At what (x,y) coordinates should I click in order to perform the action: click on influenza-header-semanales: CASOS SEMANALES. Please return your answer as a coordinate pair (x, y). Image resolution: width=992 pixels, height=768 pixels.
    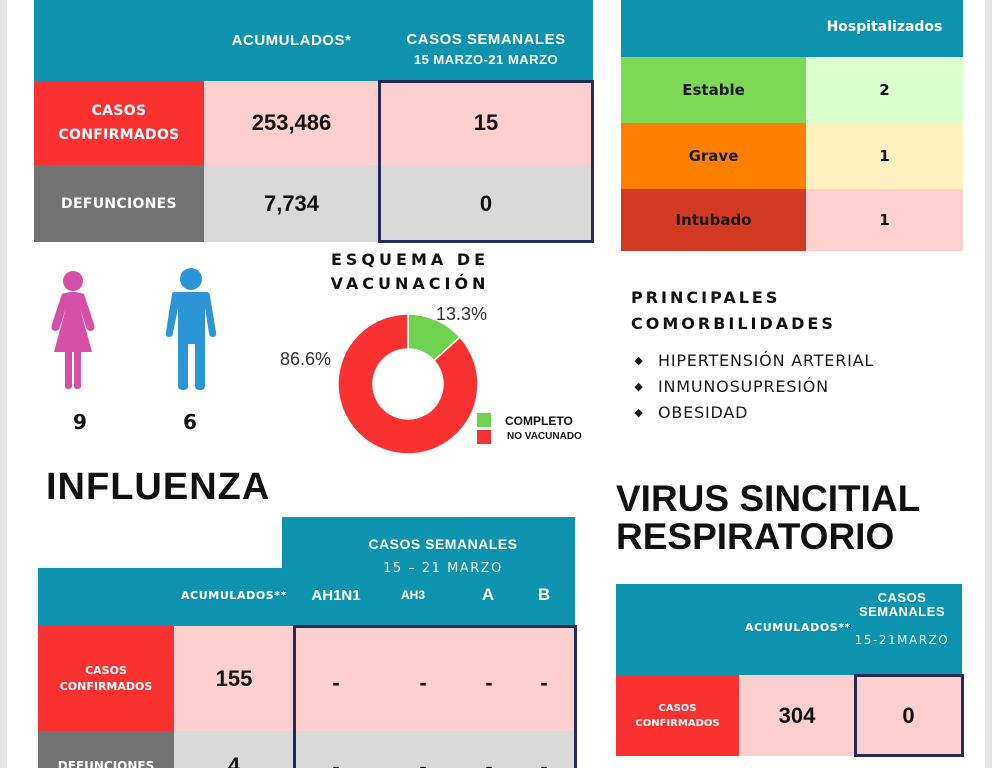
    Looking at the image, I should click on (443, 544).